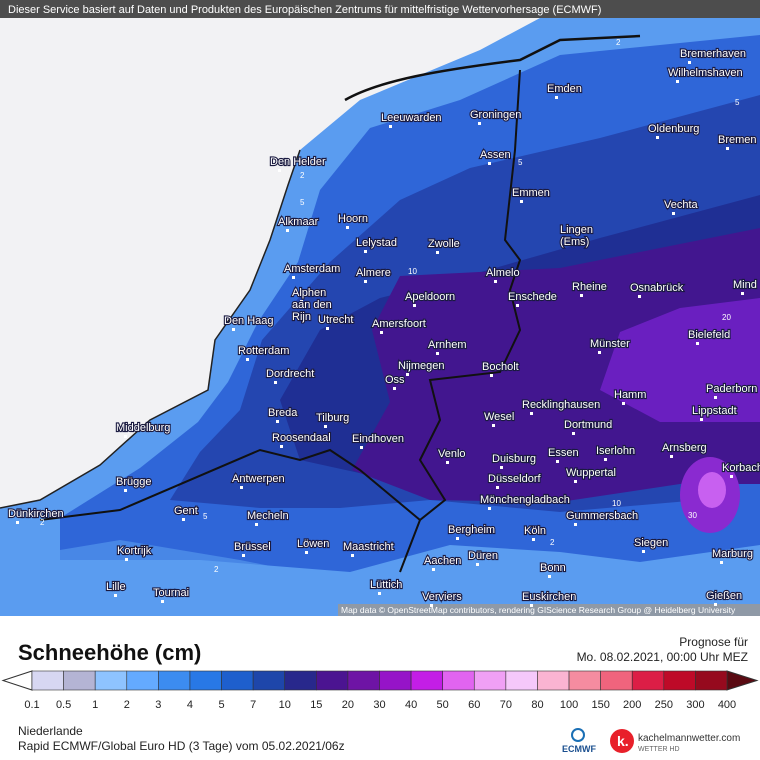  What do you see at coordinates (726, 317) in the screenshot?
I see `contour-label: 20` at bounding box center [726, 317].